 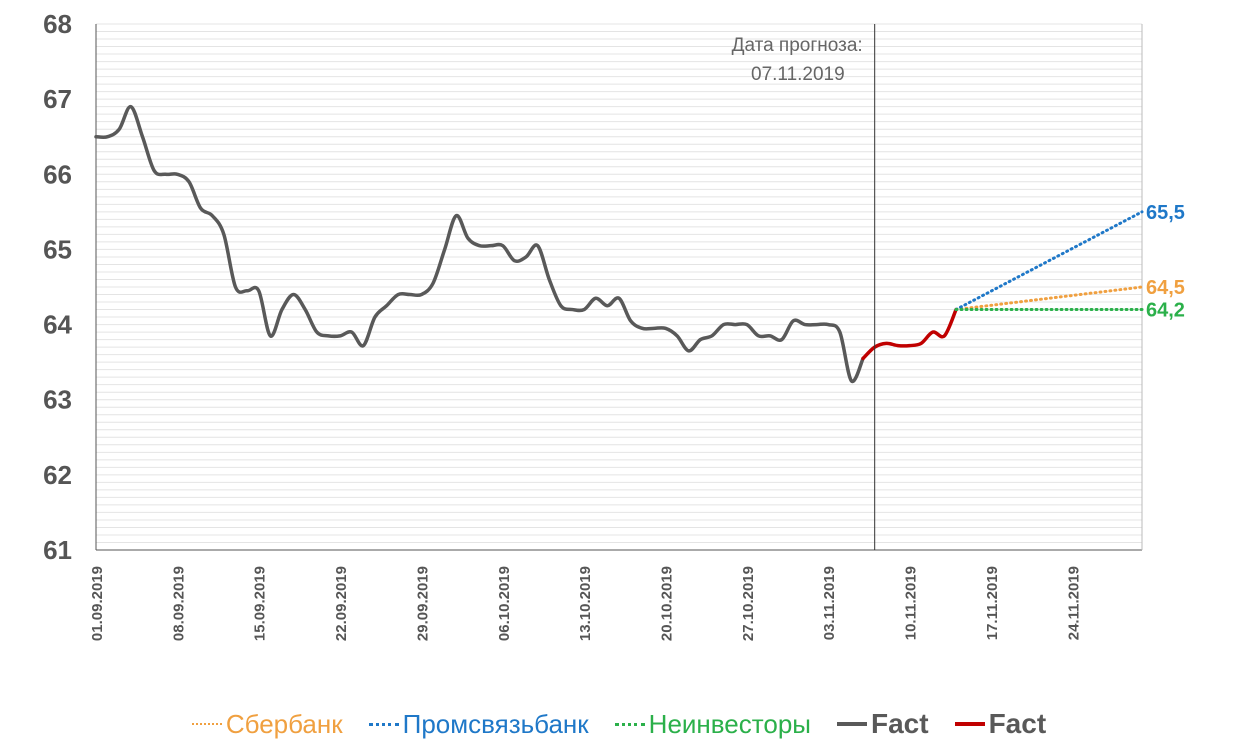 I want to click on end-label: 65,5, so click(x=1165, y=213).